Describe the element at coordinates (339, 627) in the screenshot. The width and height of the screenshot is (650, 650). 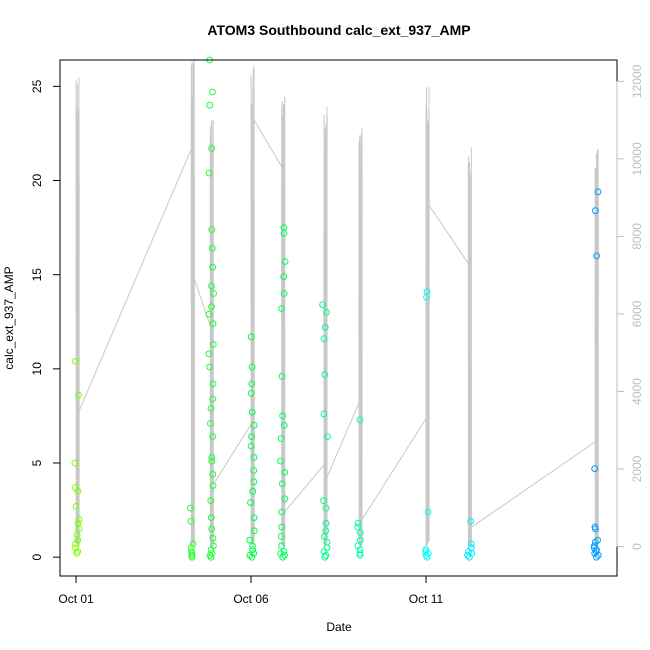
I see `x-axis-label: Date` at that location.